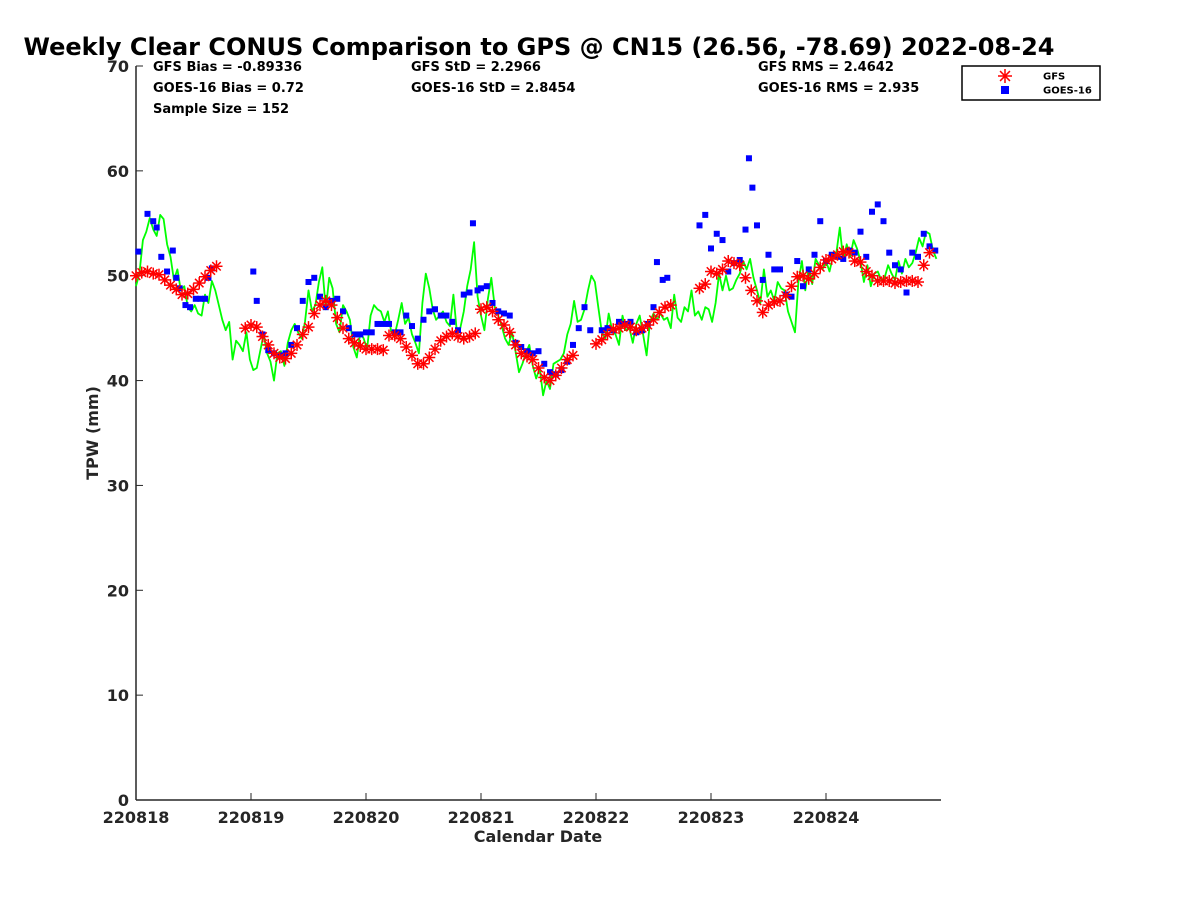  I want to click on legend: GFS GOES-16, so click(1031, 83).